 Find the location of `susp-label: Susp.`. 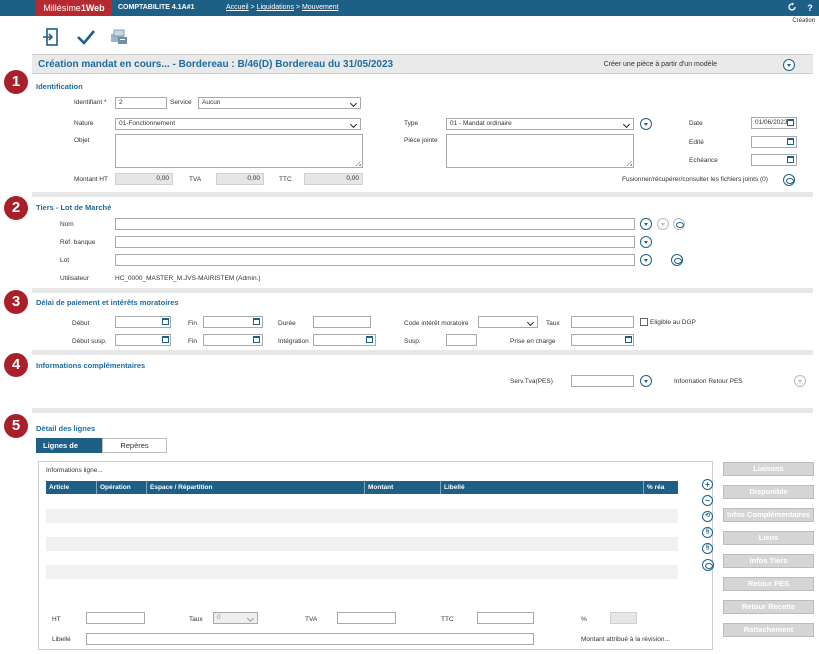

susp-label: Susp. is located at coordinates (412, 341).